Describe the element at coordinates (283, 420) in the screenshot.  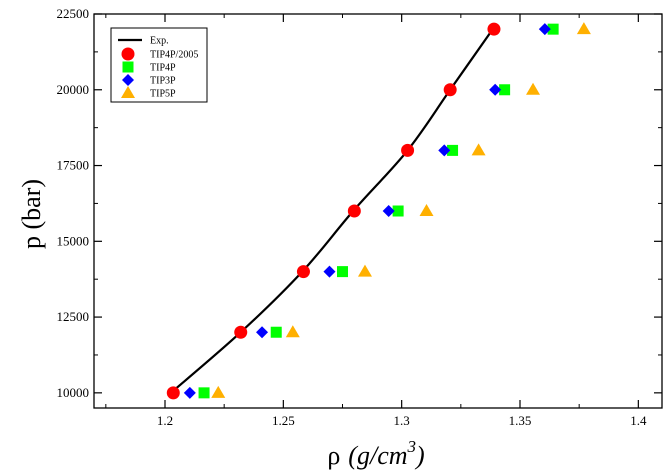
I see `x-tick-label: 1.25` at that location.